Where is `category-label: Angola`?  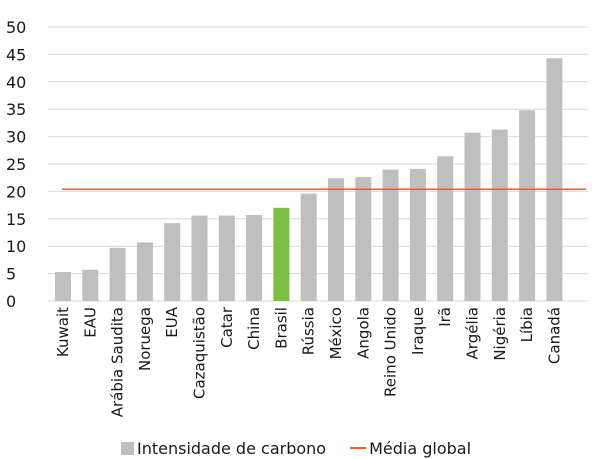
category-label: Angola is located at coordinates (363, 333).